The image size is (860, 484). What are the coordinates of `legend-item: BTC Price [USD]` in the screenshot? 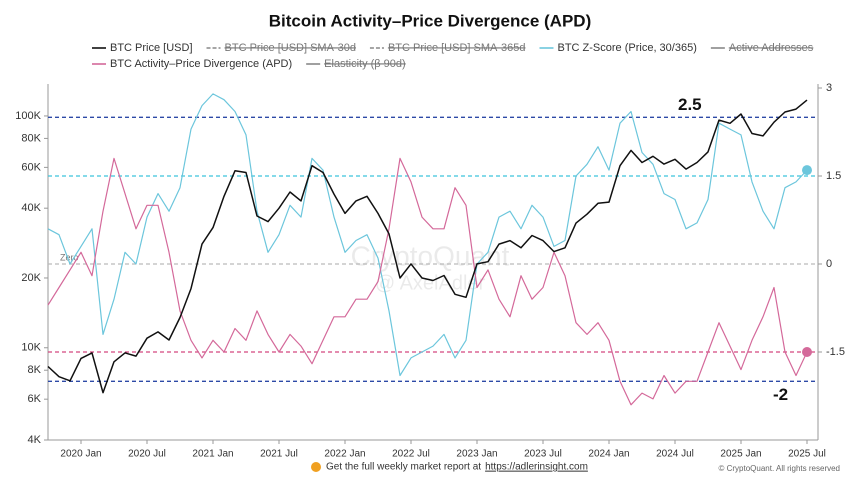 It's located at (142, 48).